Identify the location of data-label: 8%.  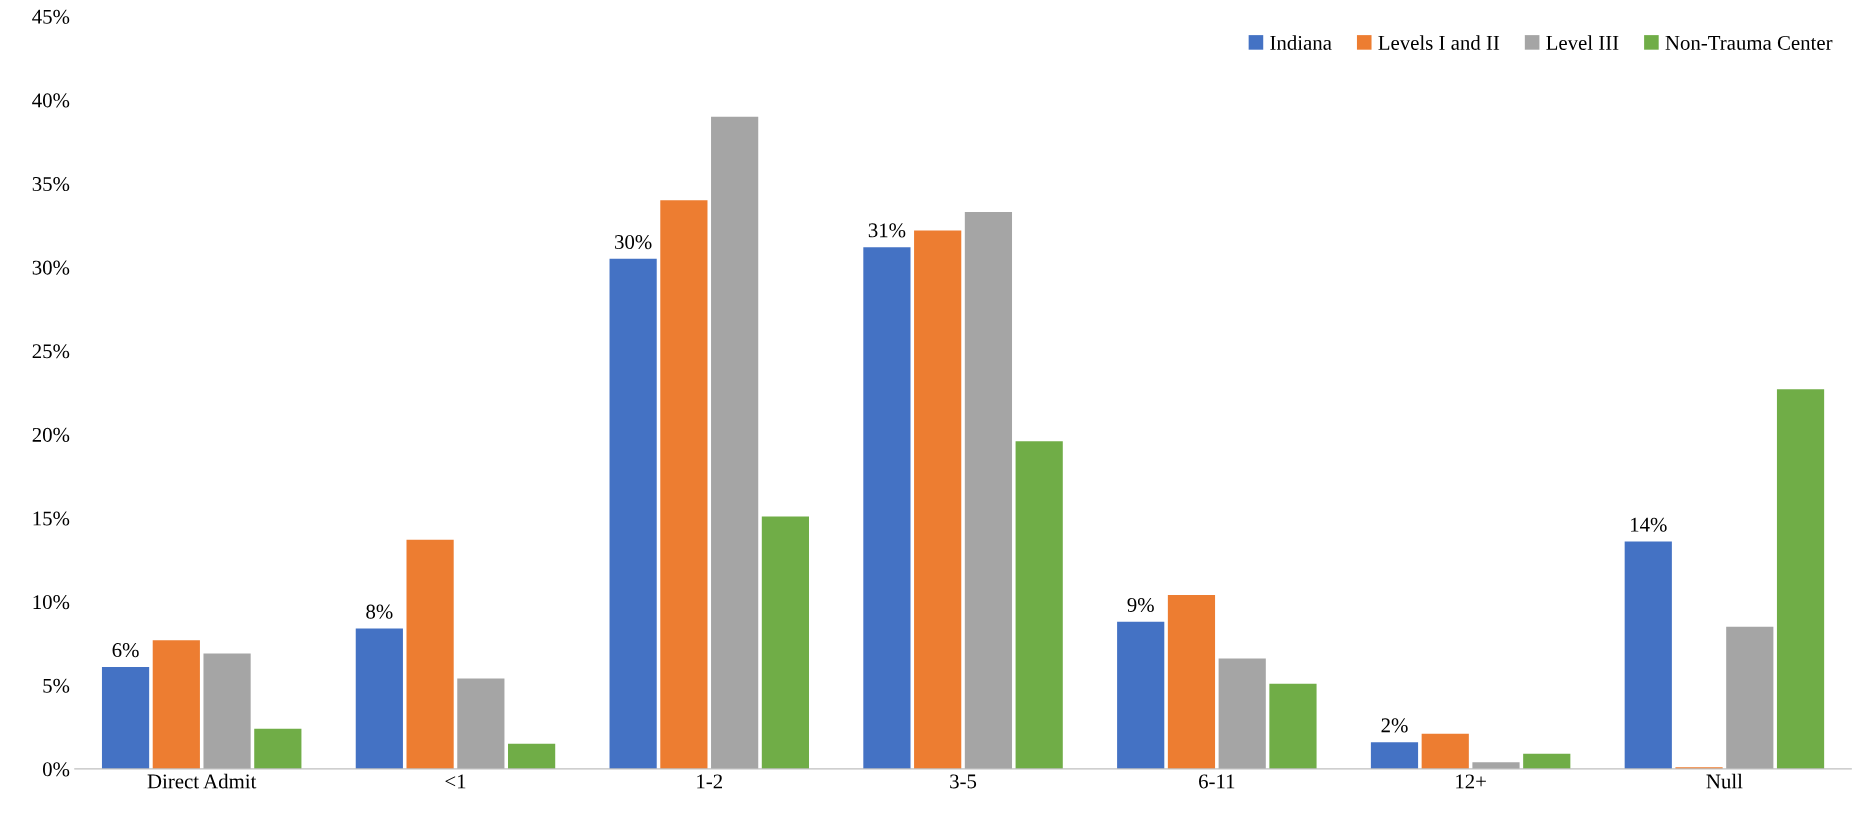
(379, 611).